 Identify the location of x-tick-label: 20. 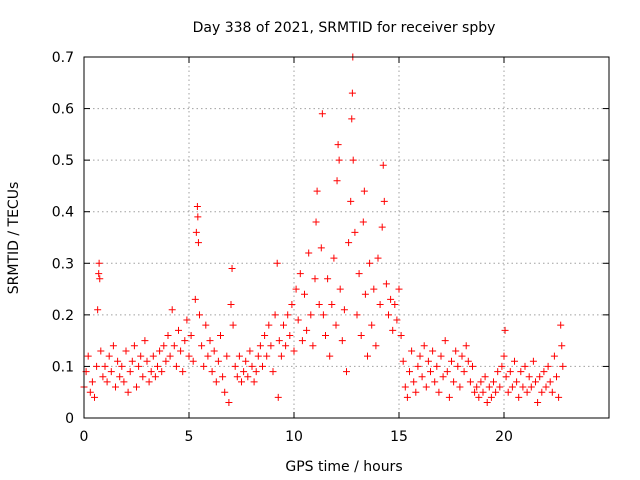
(504, 437).